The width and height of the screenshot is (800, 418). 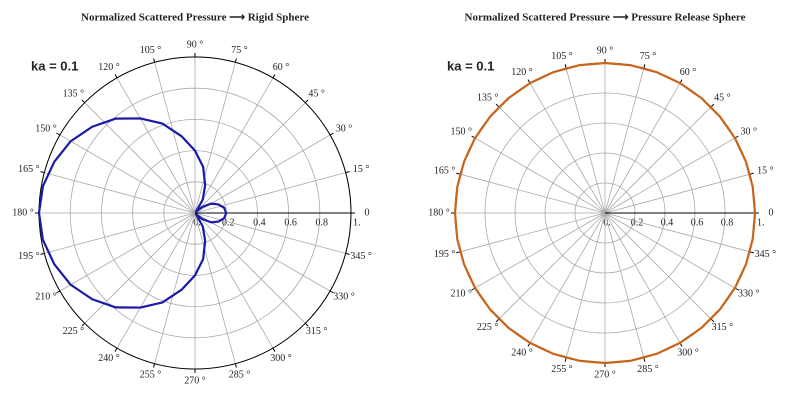 I want to click on theta-tick-label: 285 °, so click(x=240, y=375).